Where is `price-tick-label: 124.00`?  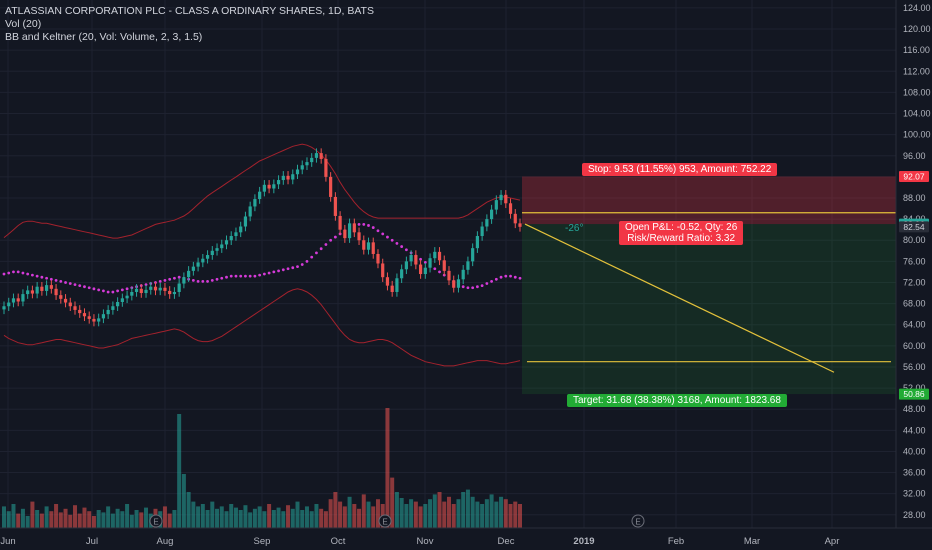 price-tick-label: 124.00 is located at coordinates (917, 8).